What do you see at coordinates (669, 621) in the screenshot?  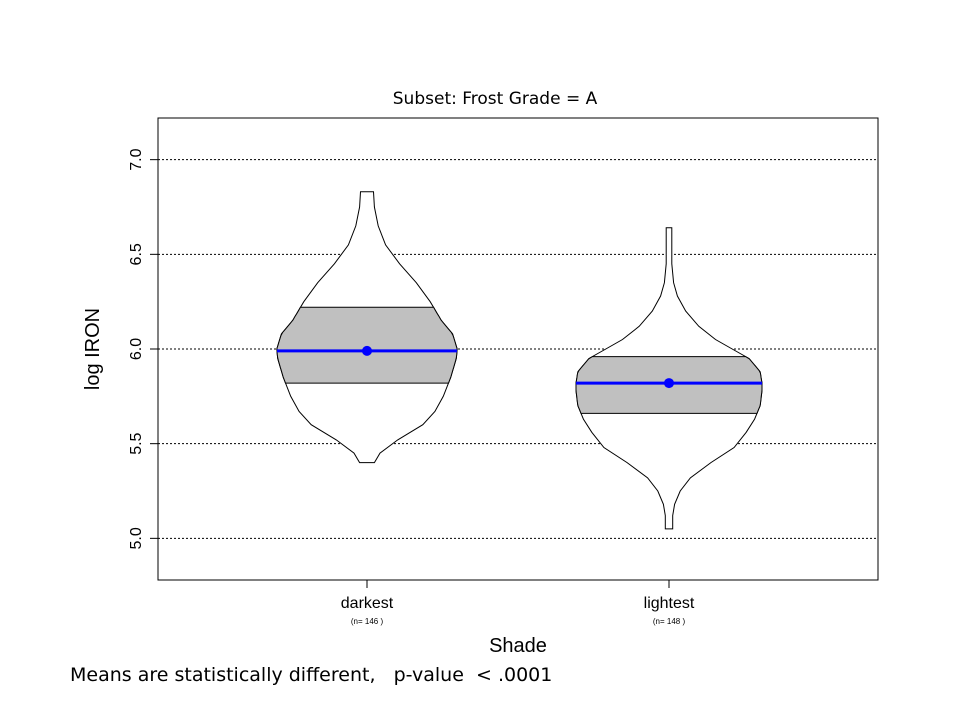 I see `sample-size-label: (n= 148 )` at bounding box center [669, 621].